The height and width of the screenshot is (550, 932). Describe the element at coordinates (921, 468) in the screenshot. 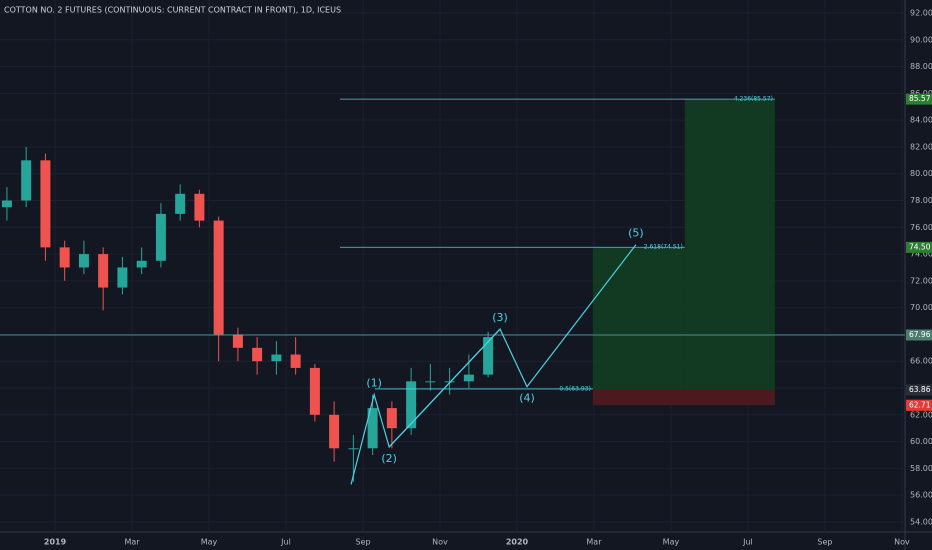

I see `y-tick-label: 58.00` at that location.